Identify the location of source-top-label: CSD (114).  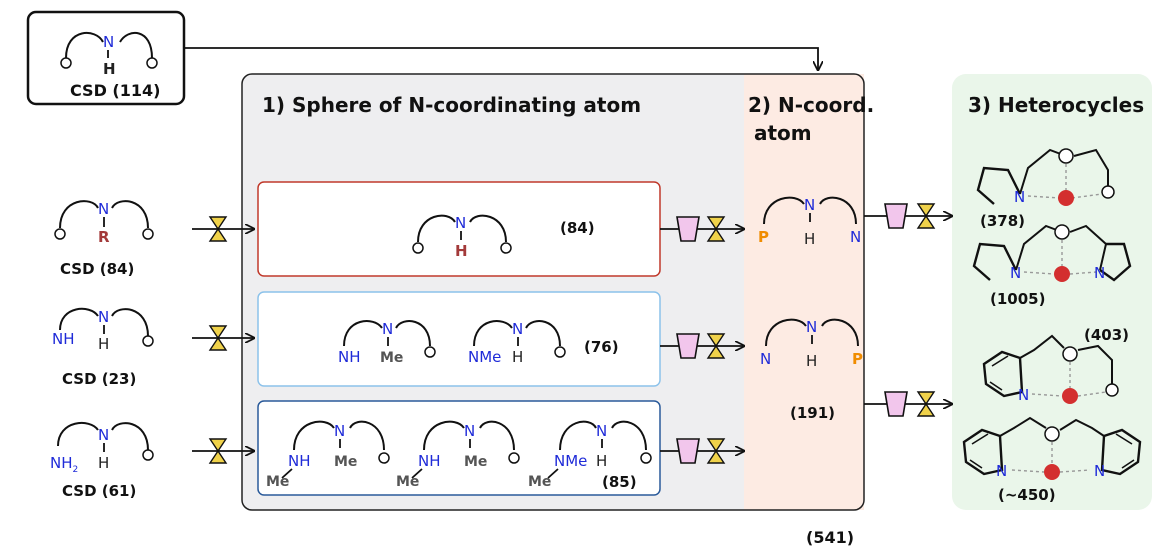
(115, 90).